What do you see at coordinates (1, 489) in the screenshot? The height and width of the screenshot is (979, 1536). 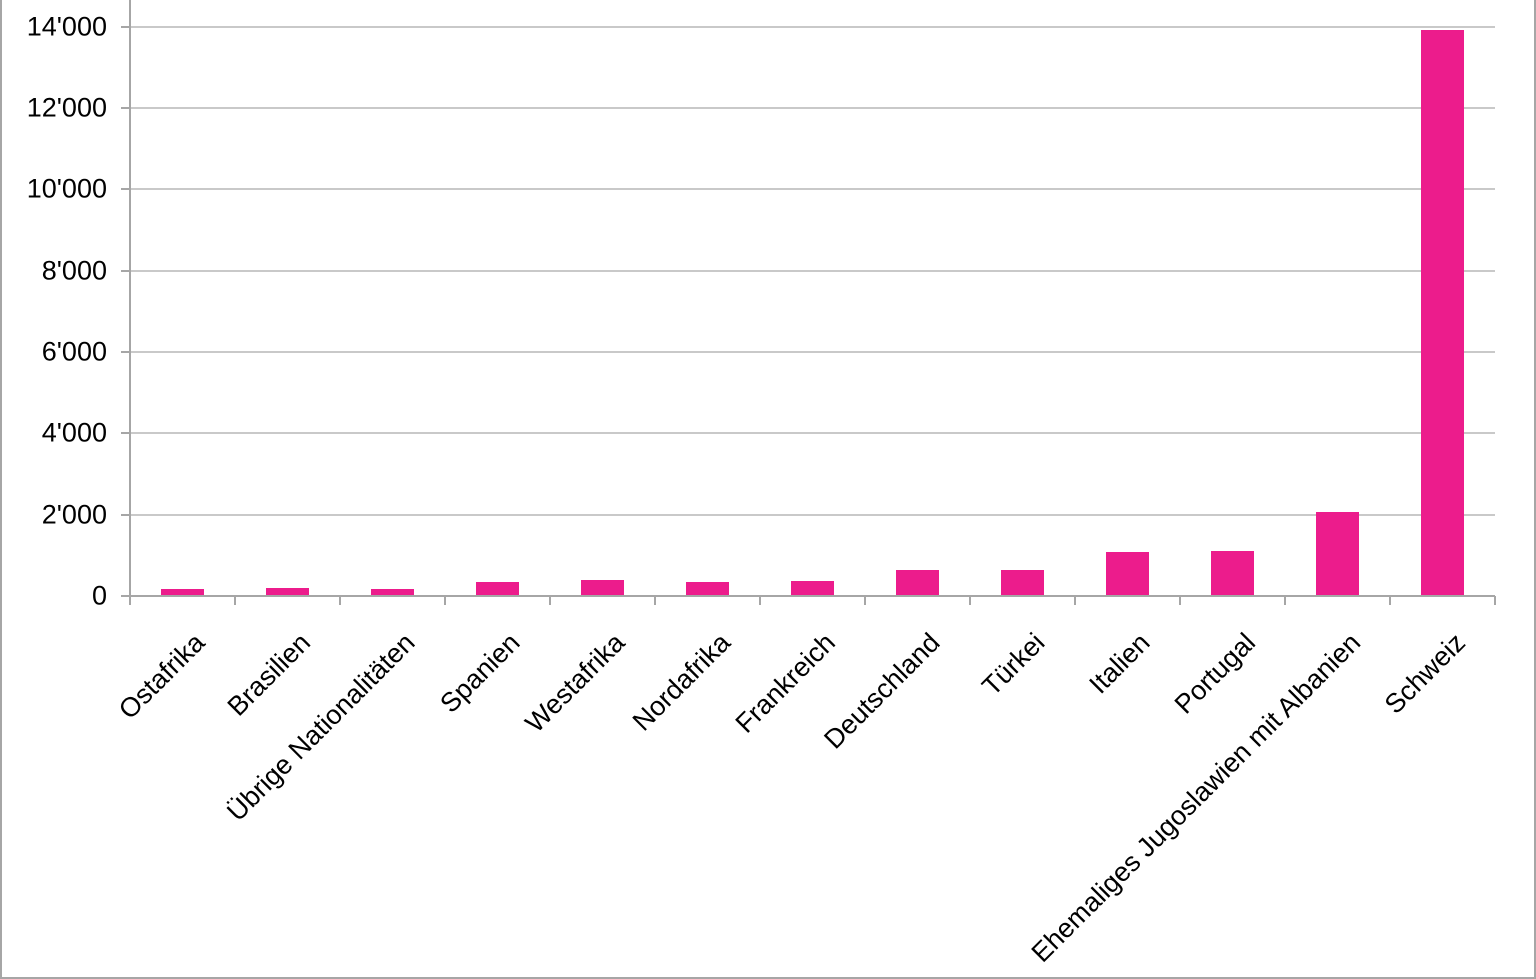 I see `chart-border-left` at bounding box center [1, 489].